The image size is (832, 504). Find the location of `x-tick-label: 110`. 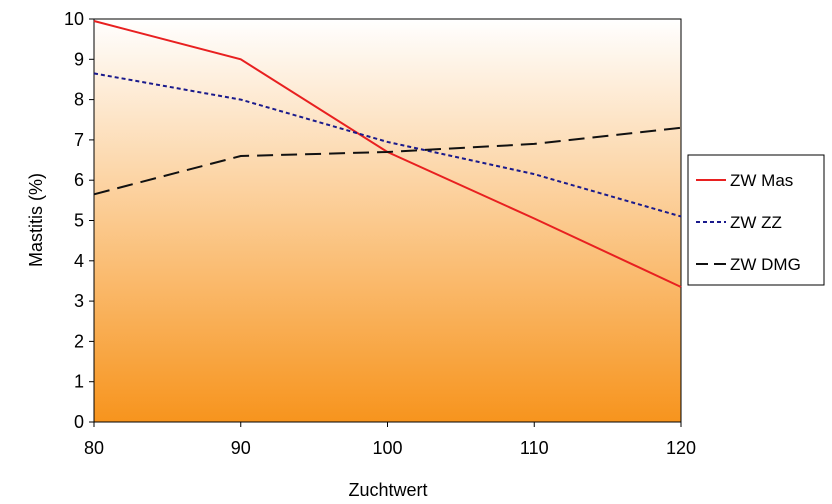

x-tick-label: 110 is located at coordinates (534, 448).